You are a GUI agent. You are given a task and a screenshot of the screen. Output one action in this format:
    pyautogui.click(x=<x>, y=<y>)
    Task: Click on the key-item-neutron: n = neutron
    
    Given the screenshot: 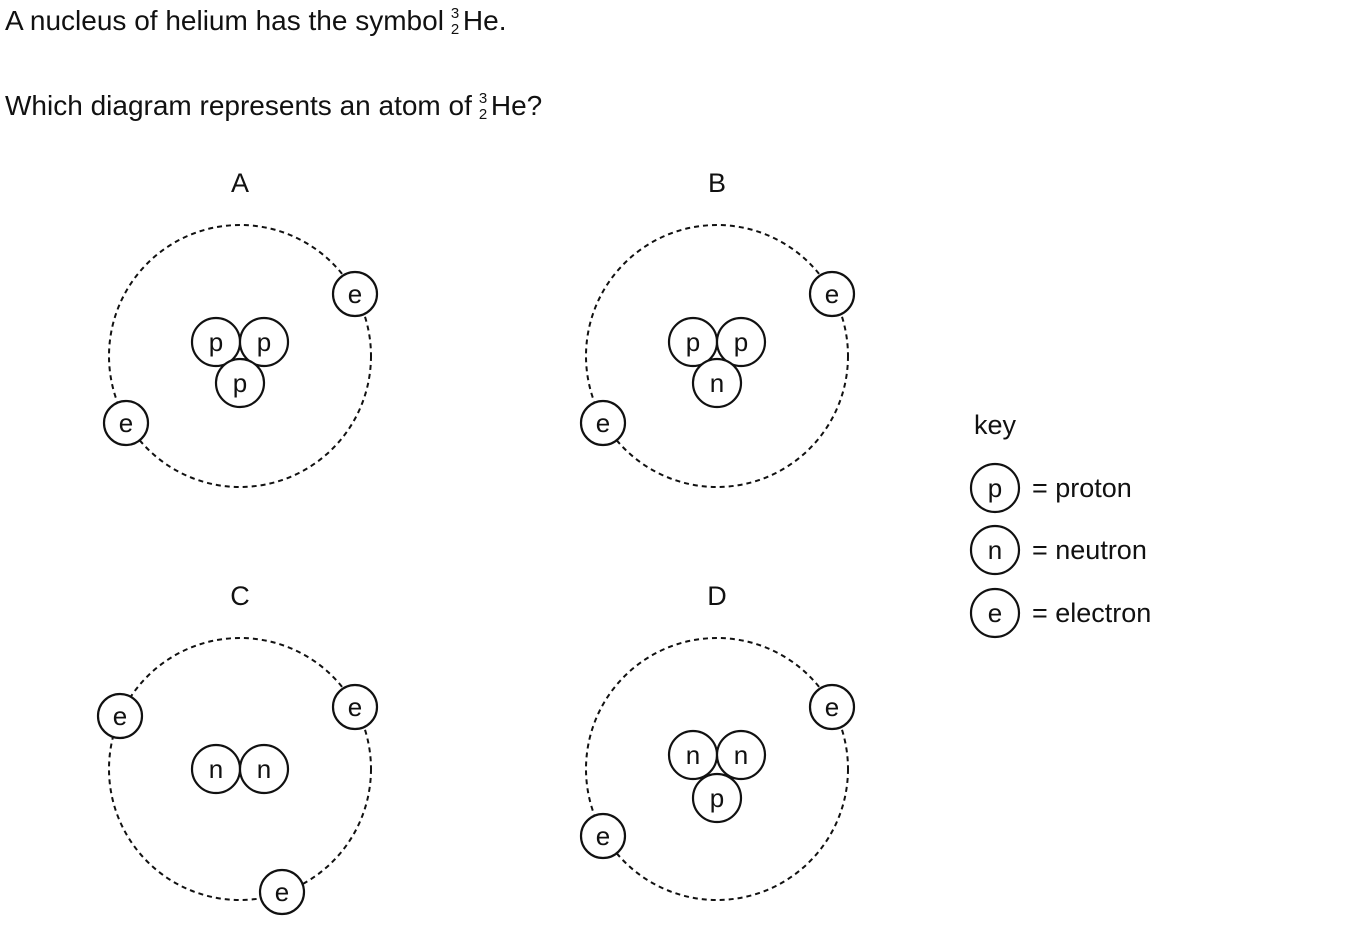 What is the action you would take?
    pyautogui.click(x=1058, y=550)
    